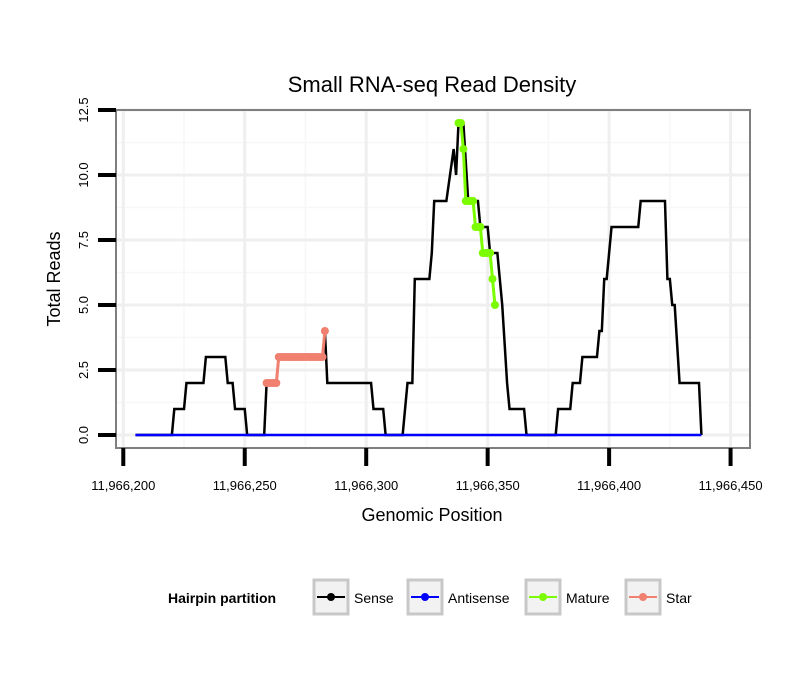  I want to click on legend-item-mature: Mature, so click(567, 597).